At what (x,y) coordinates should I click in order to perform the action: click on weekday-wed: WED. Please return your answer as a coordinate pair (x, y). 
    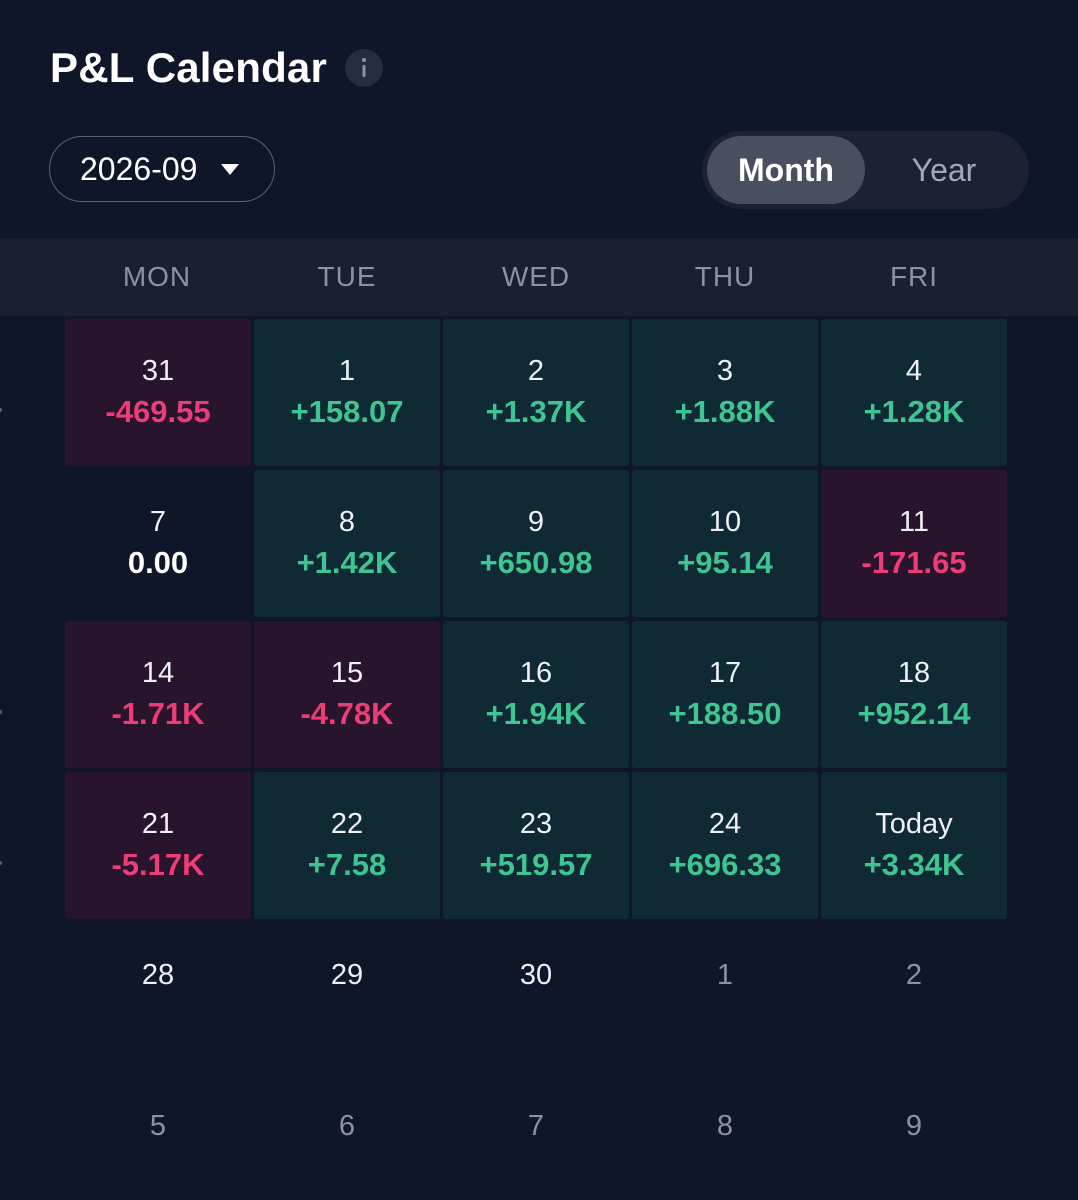
    Looking at the image, I should click on (536, 276).